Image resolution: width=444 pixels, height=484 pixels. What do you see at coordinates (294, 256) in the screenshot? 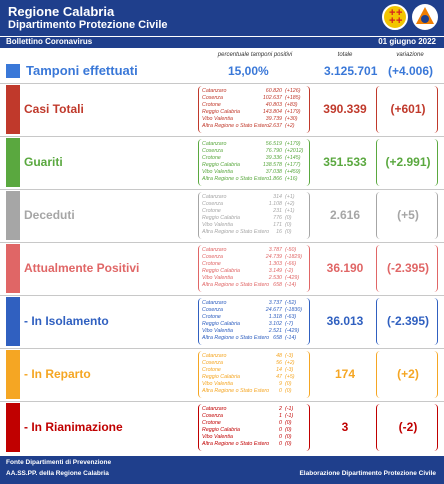
I see `province-delta: (-1829)` at bounding box center [294, 256].